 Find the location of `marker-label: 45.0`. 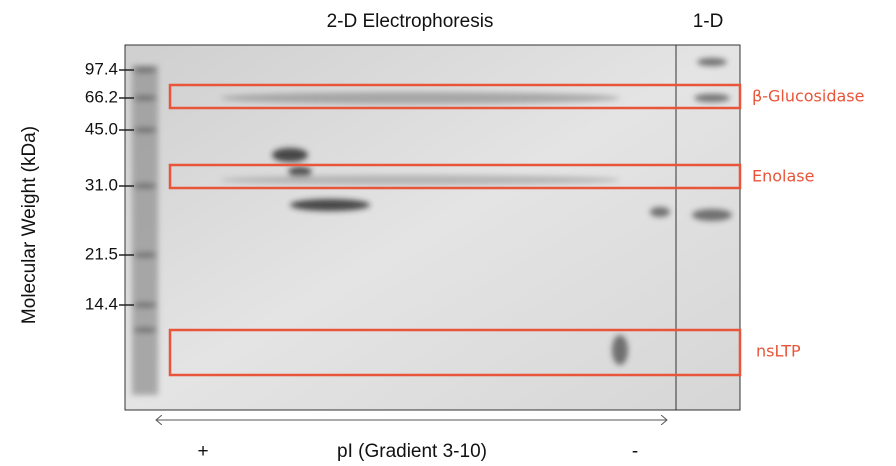

marker-label: 45.0 is located at coordinates (101, 128).